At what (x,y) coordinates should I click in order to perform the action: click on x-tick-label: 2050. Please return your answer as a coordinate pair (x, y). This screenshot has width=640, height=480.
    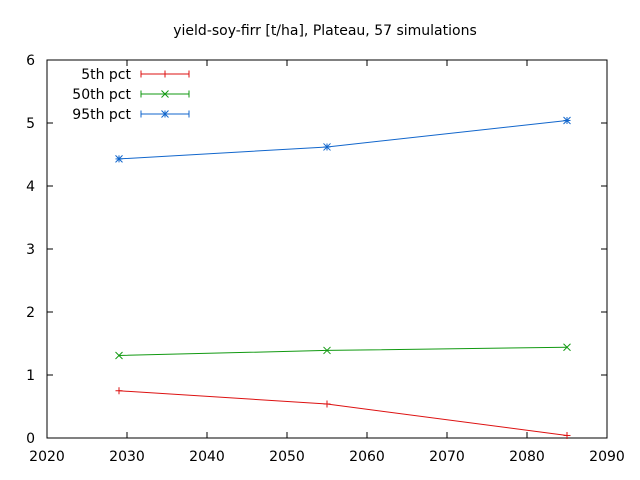
    Looking at the image, I should click on (287, 457).